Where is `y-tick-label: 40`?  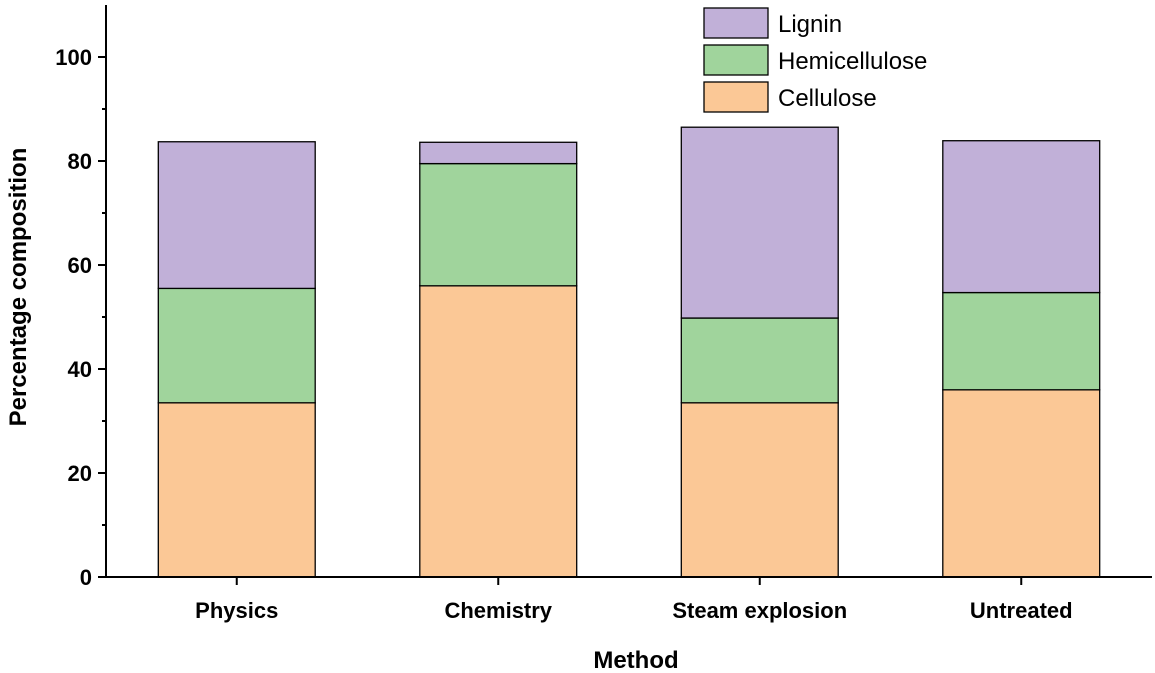
y-tick-label: 40 is located at coordinates (80, 369).